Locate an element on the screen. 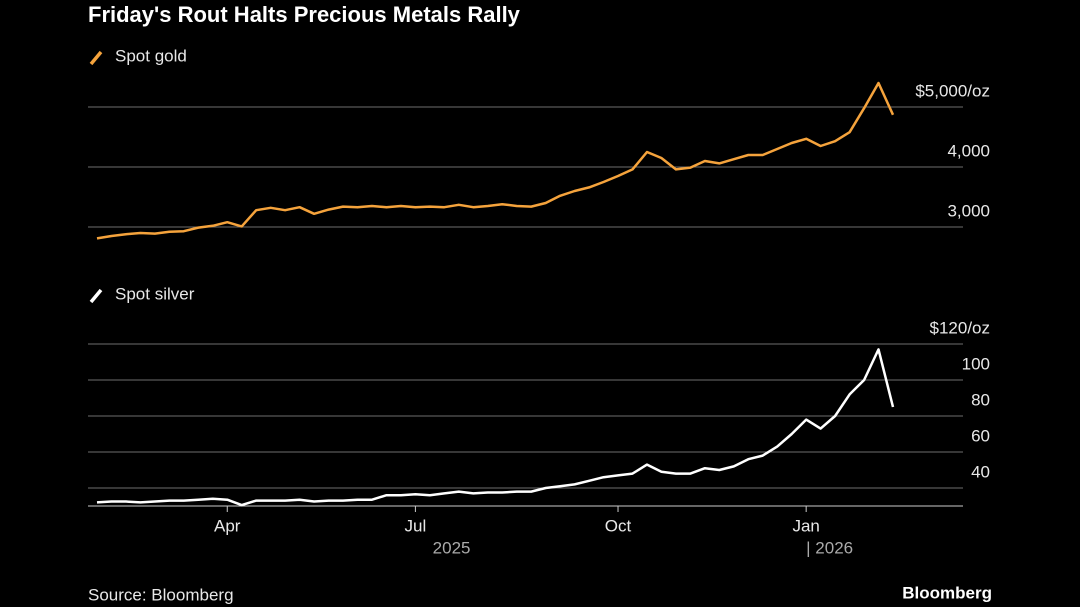 Image resolution: width=1080 pixels, height=607 pixels. x-tick-label: Jan is located at coordinates (805, 525).